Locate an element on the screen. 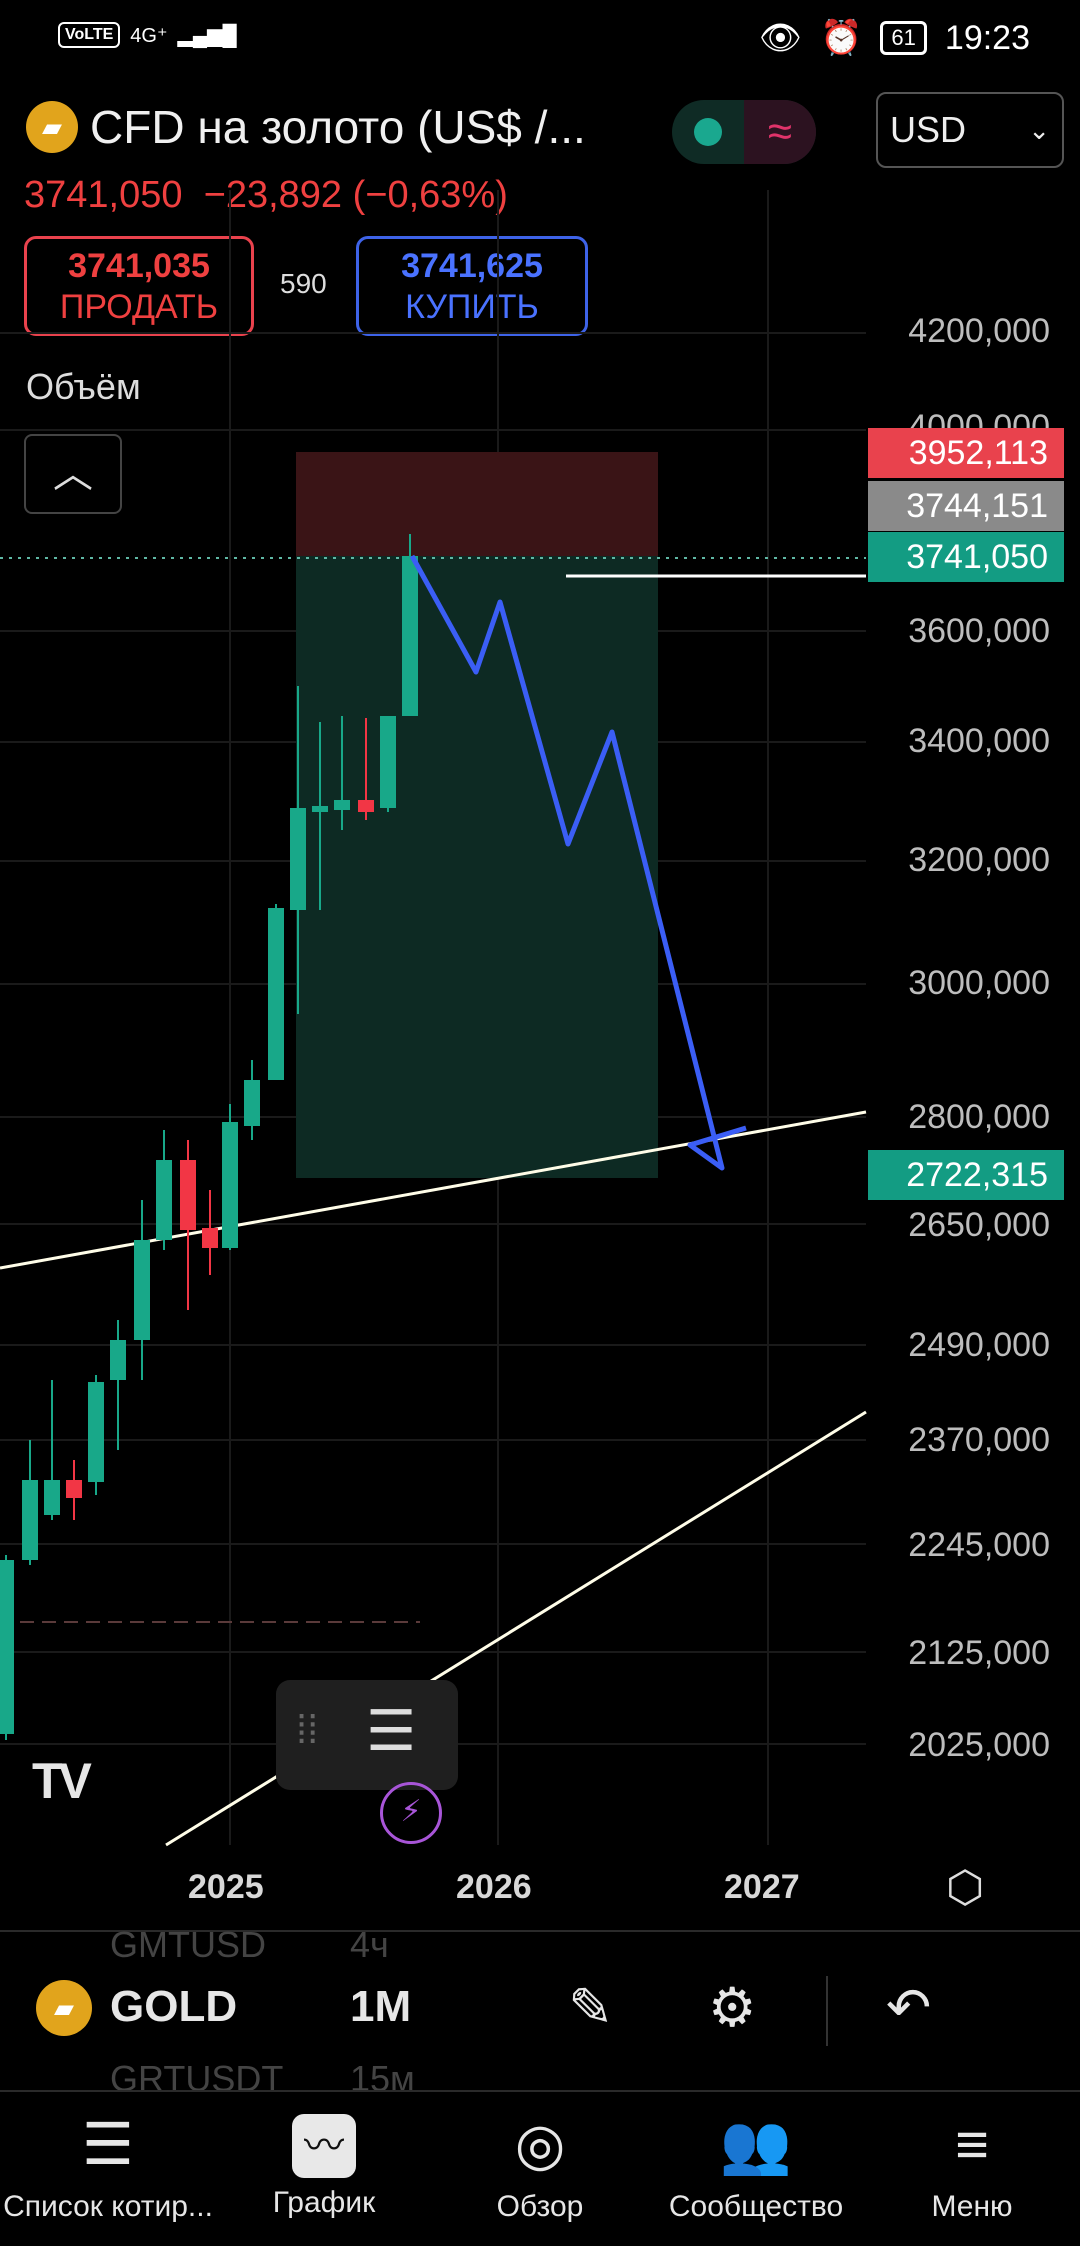  nav-label: Обзор is located at coordinates (540, 2206).